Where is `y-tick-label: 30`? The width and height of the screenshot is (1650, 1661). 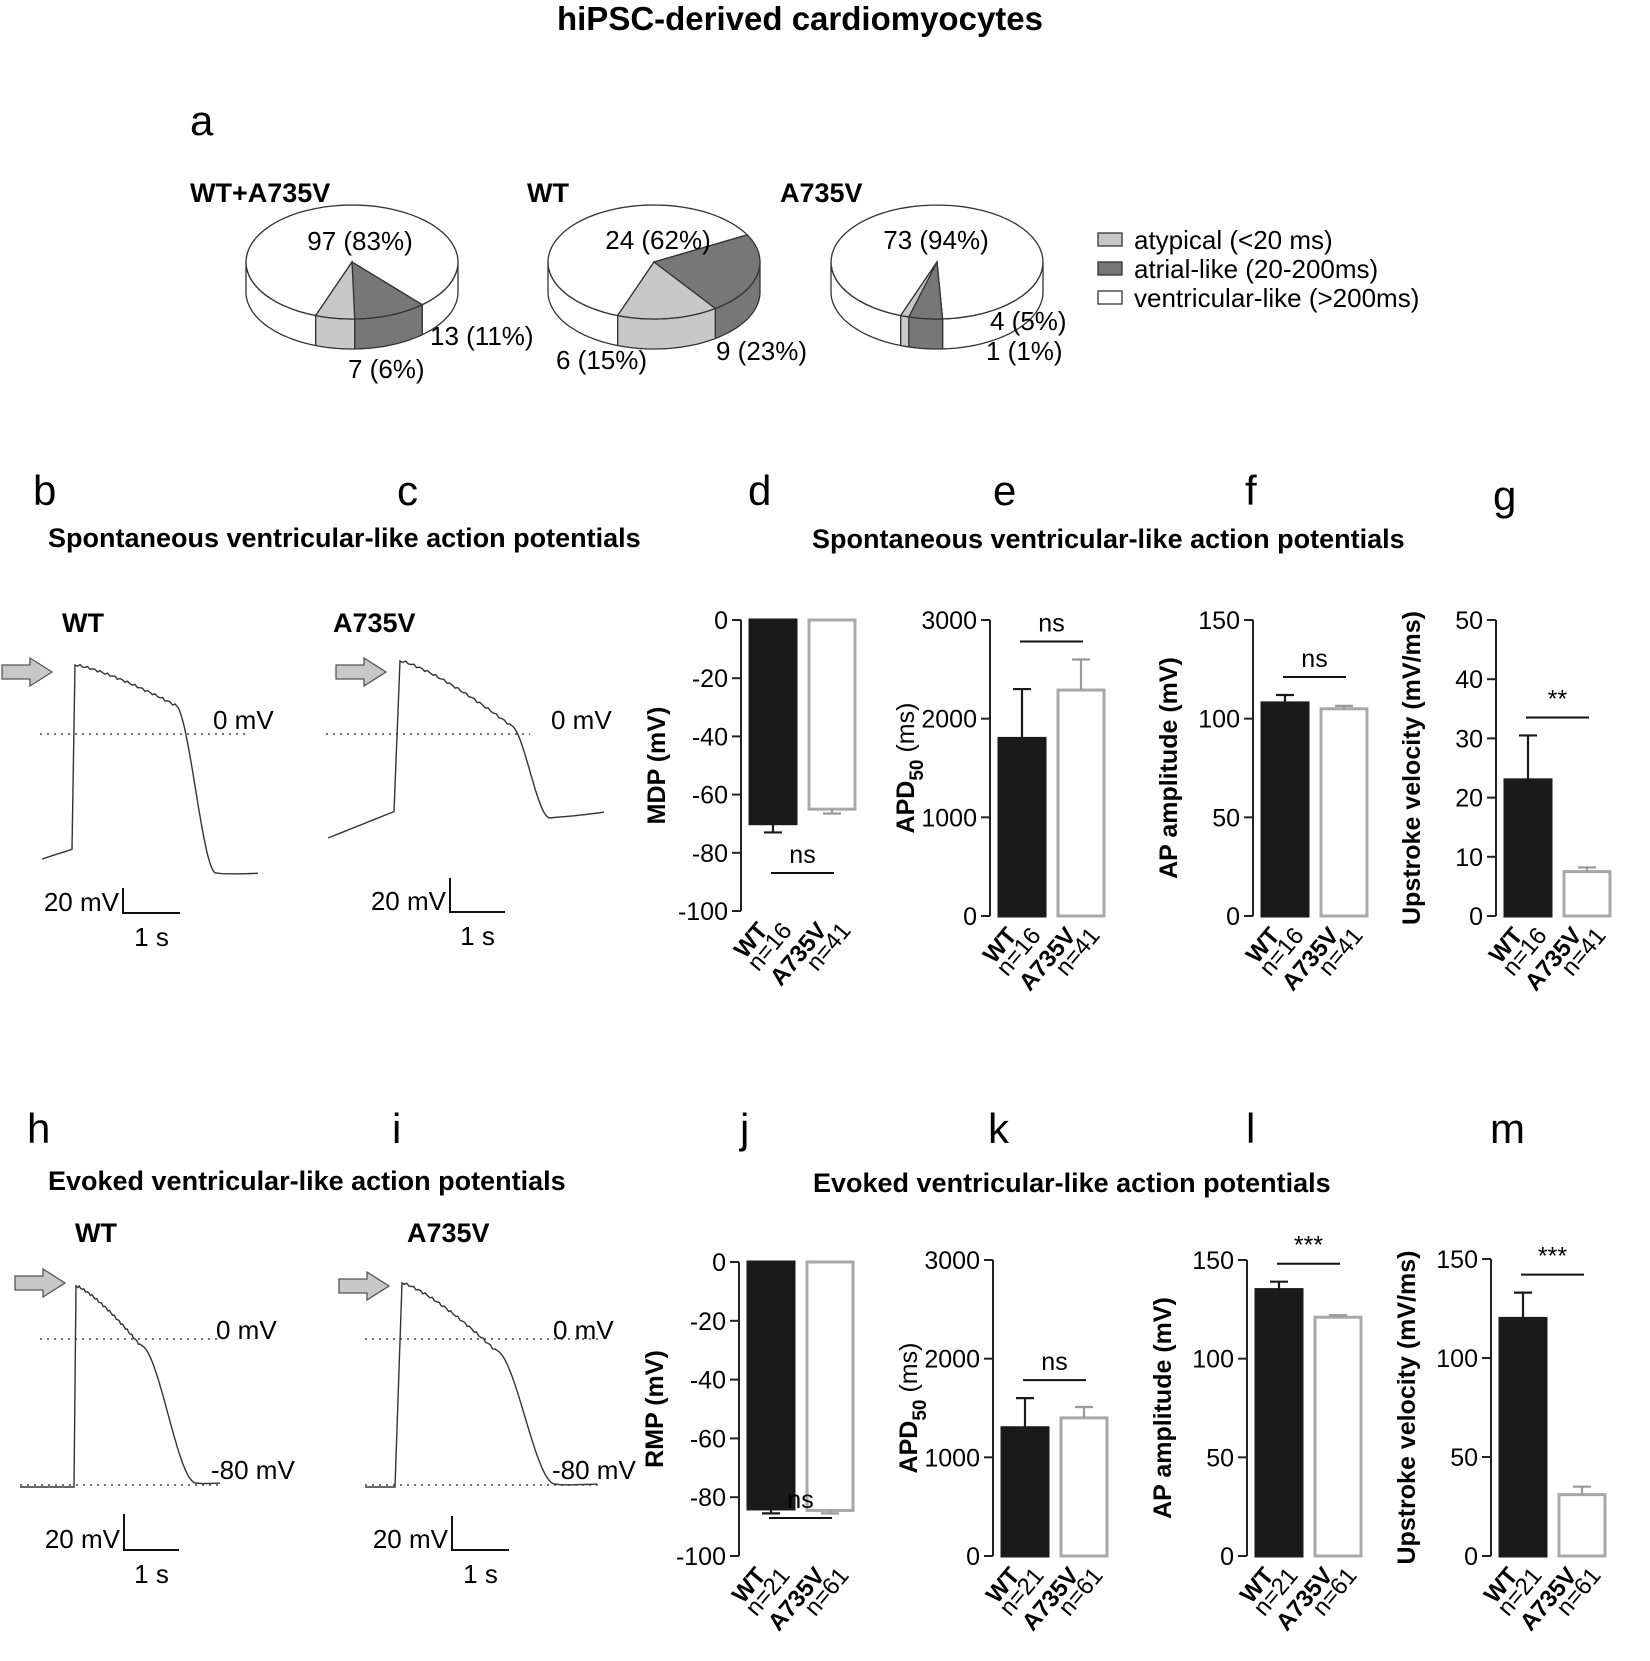
y-tick-label: 30 is located at coordinates (1469, 739).